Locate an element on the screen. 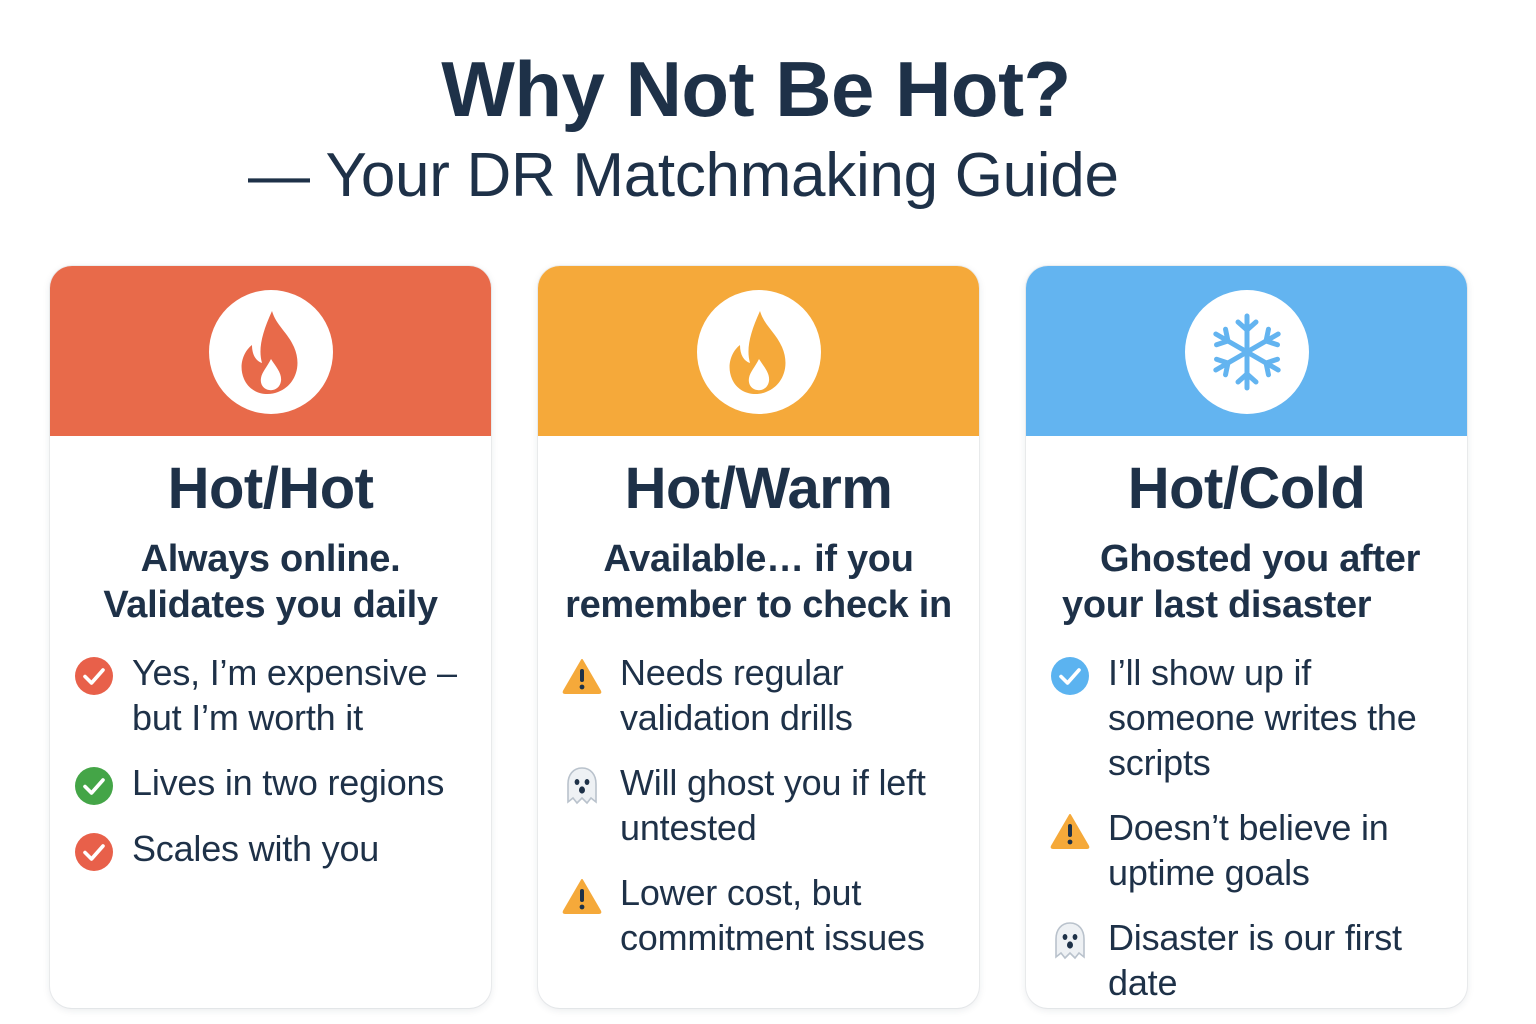 Image resolution: width=1536 pixels, height=1024 pixels. card-title: Hot/Cold is located at coordinates (1246, 488).